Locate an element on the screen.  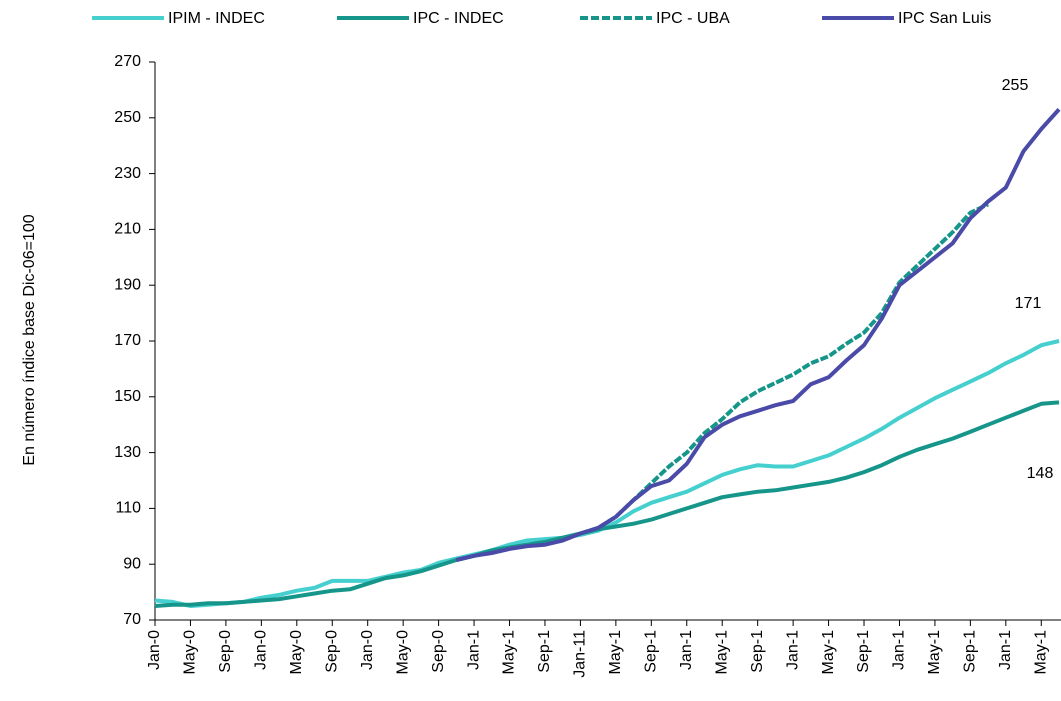
y-axis-label: En número índice base Dic-06=100 is located at coordinates (29, 339).